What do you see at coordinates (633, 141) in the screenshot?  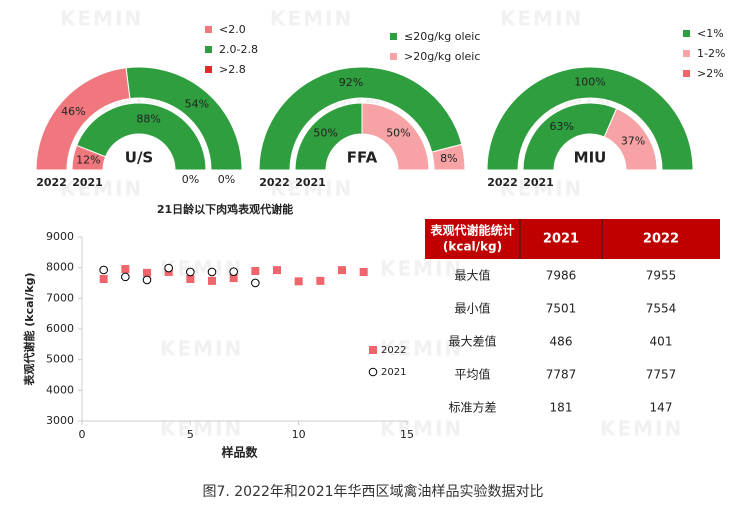 I see `value-label: 37%` at bounding box center [633, 141].